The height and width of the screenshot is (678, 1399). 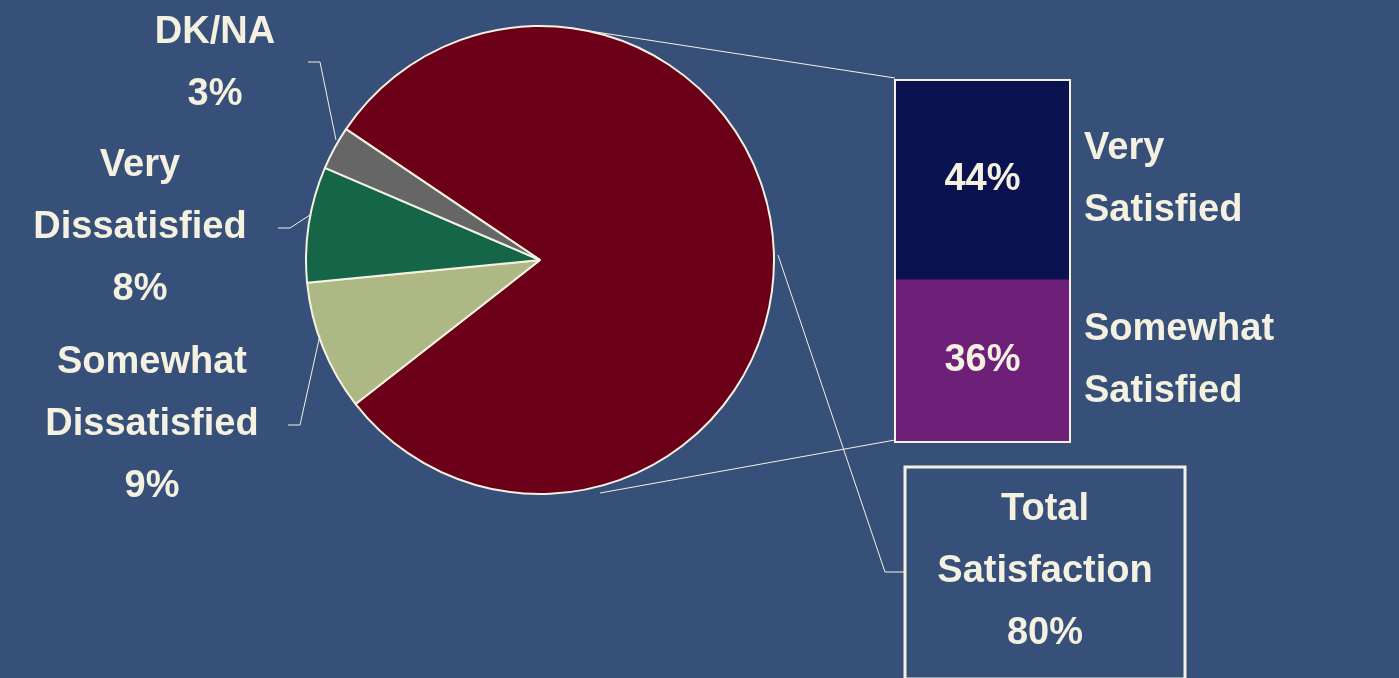 What do you see at coordinates (152, 484) in the screenshot?
I see `data-label: 9%` at bounding box center [152, 484].